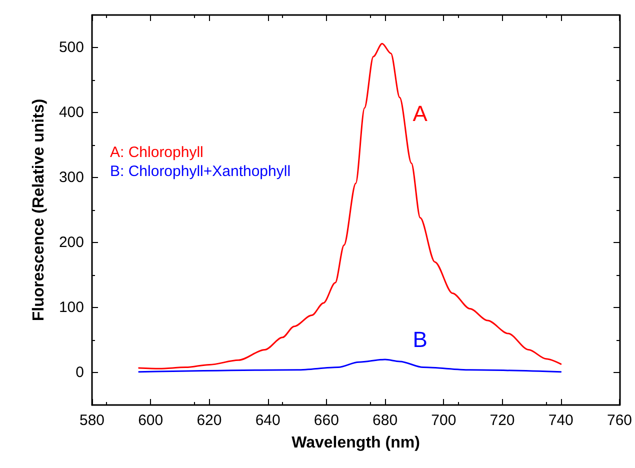  What do you see at coordinates (420, 339) in the screenshot?
I see `annotation: B` at bounding box center [420, 339].